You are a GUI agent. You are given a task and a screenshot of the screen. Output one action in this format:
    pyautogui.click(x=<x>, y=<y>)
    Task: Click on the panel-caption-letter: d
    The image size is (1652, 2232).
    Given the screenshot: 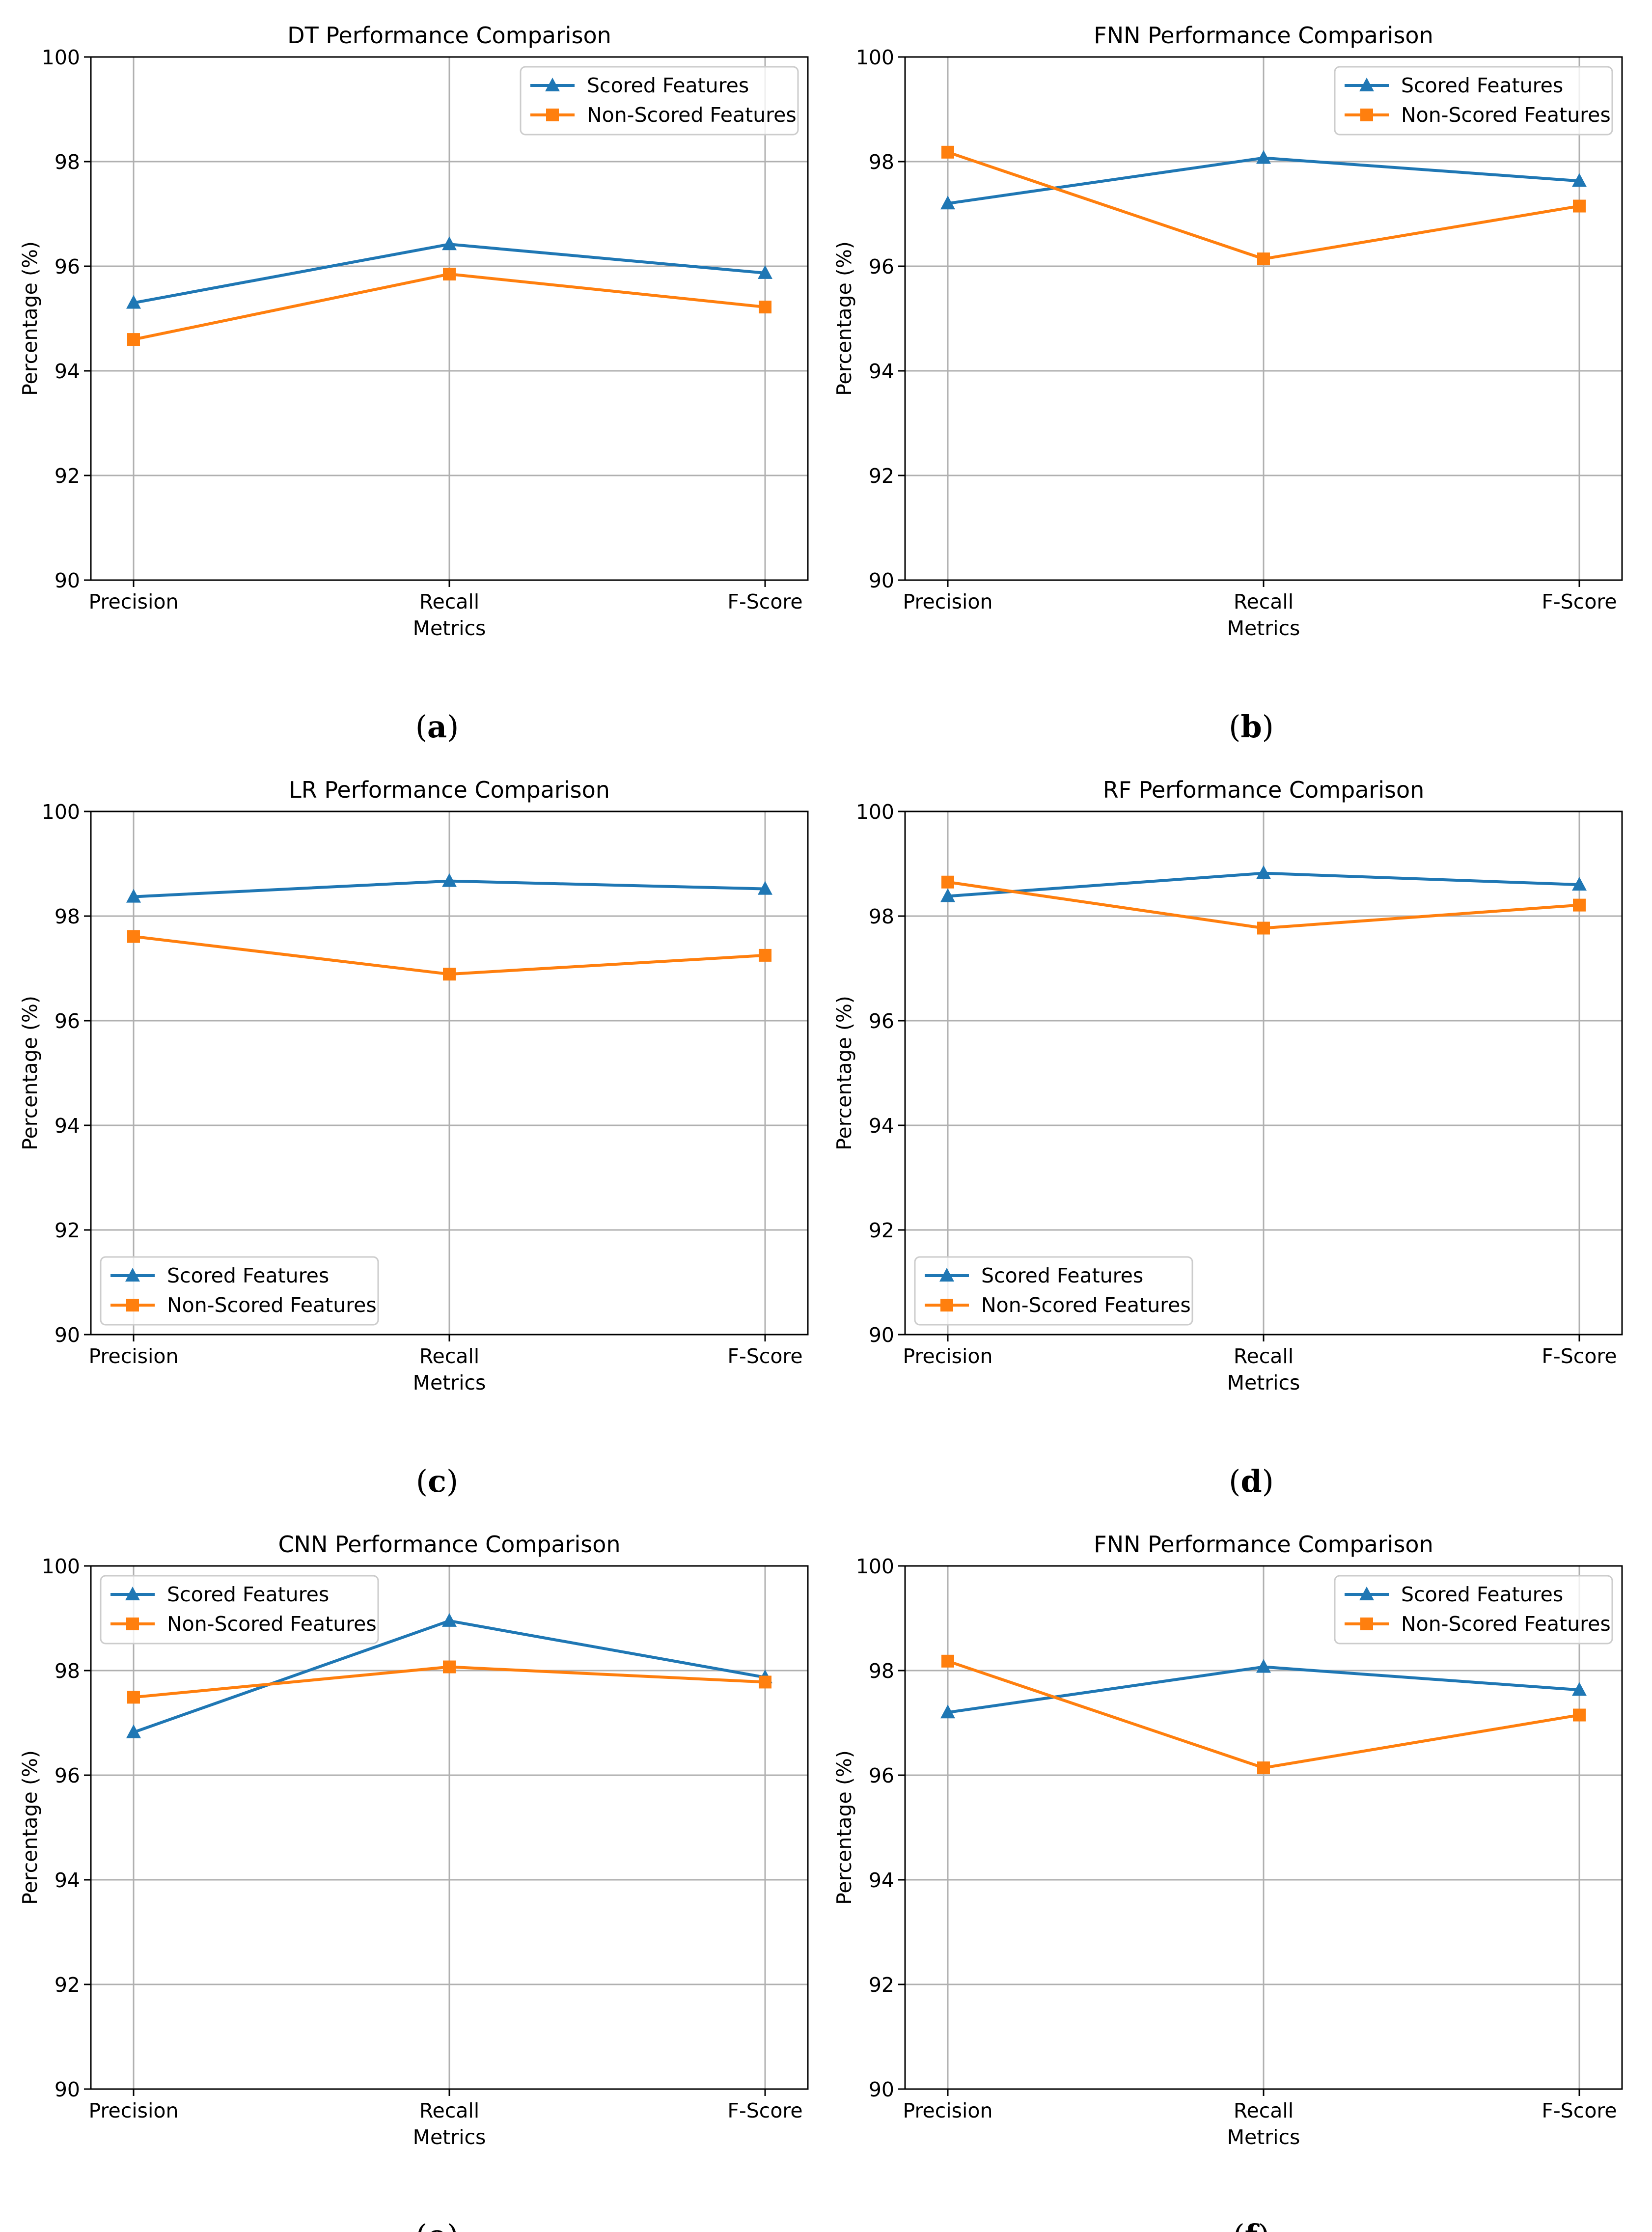 What is the action you would take?
    pyautogui.click(x=1251, y=1481)
    